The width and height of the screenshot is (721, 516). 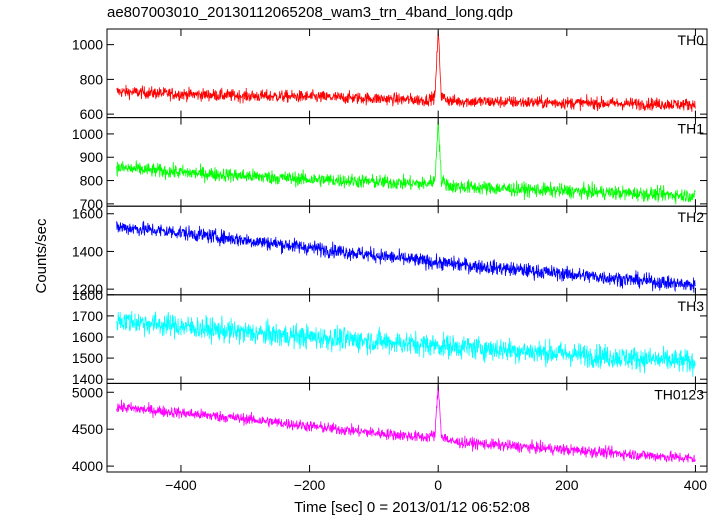 I want to click on series-line-th0, so click(x=406, y=71).